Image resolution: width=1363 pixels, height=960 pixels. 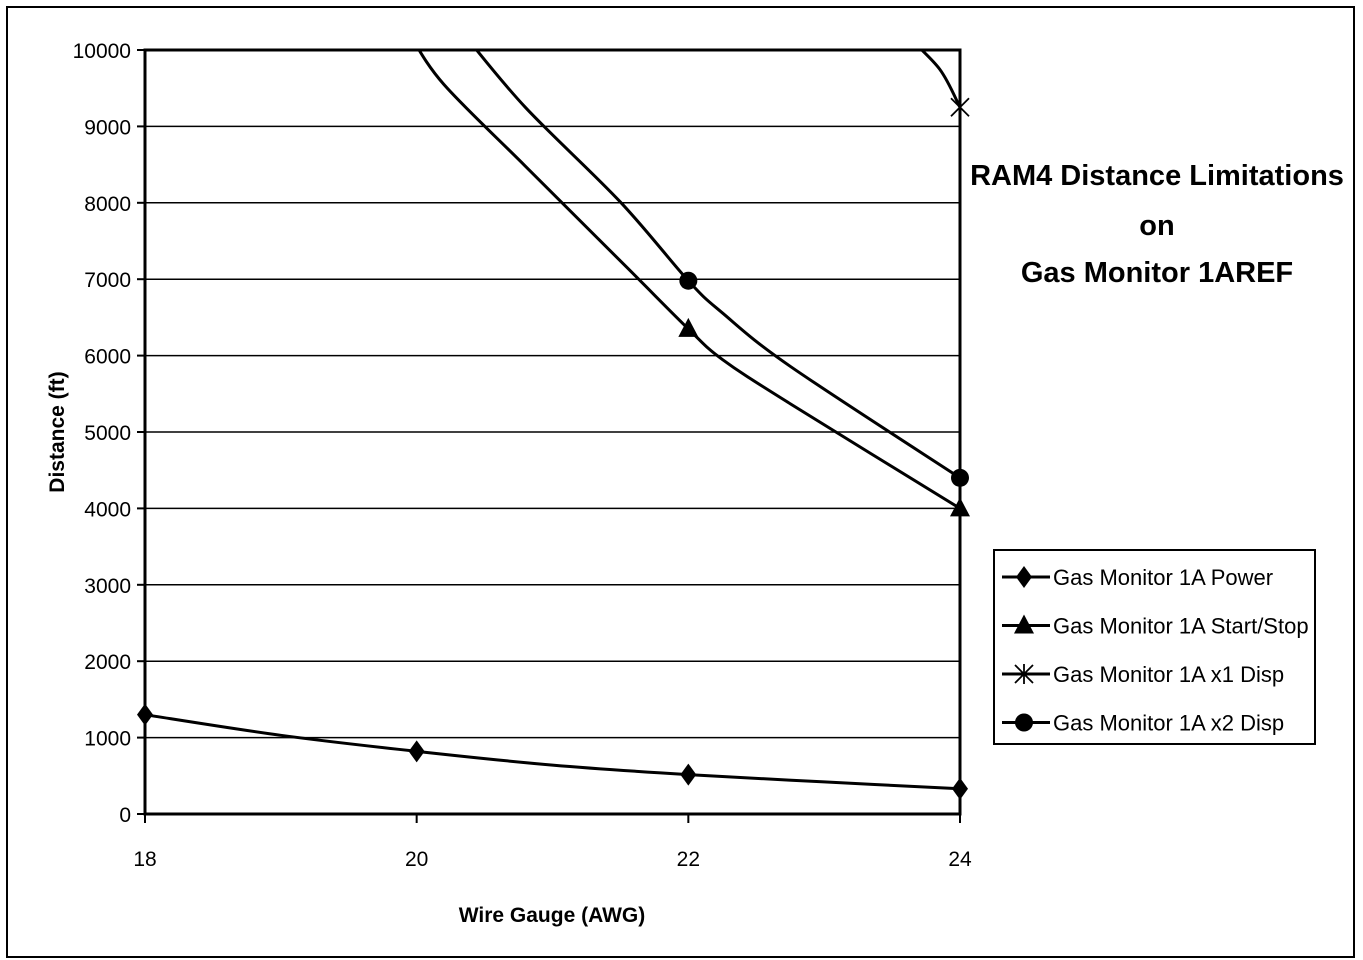 What do you see at coordinates (1181, 626) in the screenshot?
I see `legend-label: Gas Monitor 1A Start/Stop` at bounding box center [1181, 626].